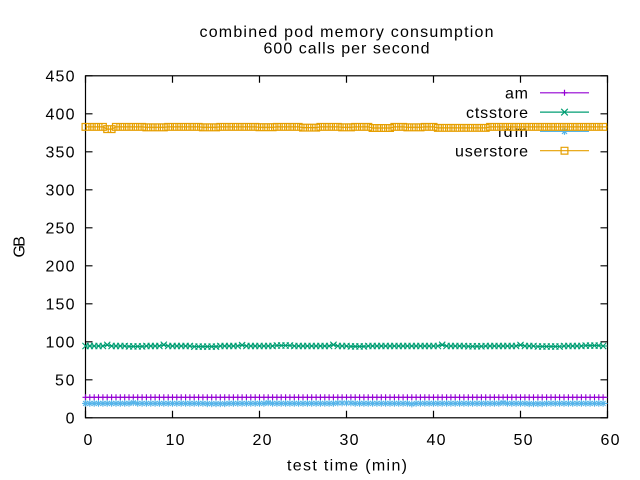 The width and height of the screenshot is (640, 480). What do you see at coordinates (19, 246) in the screenshot?
I see `svg-text: GB` at bounding box center [19, 246].